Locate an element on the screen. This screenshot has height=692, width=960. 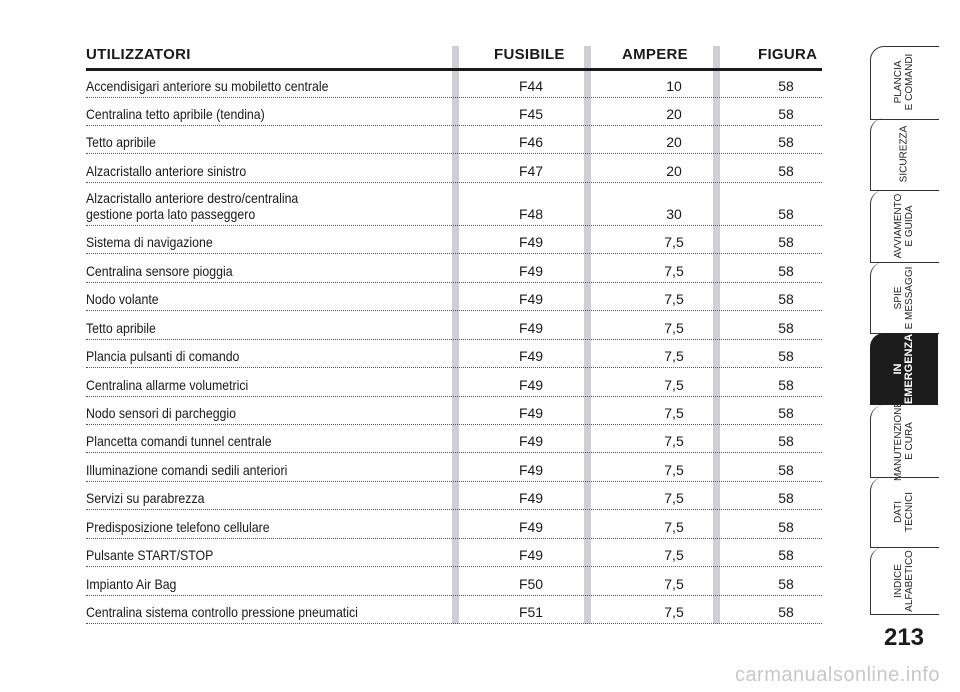
tab-label: MANUTENZIONE E CURA is located at coordinates (904, 441).